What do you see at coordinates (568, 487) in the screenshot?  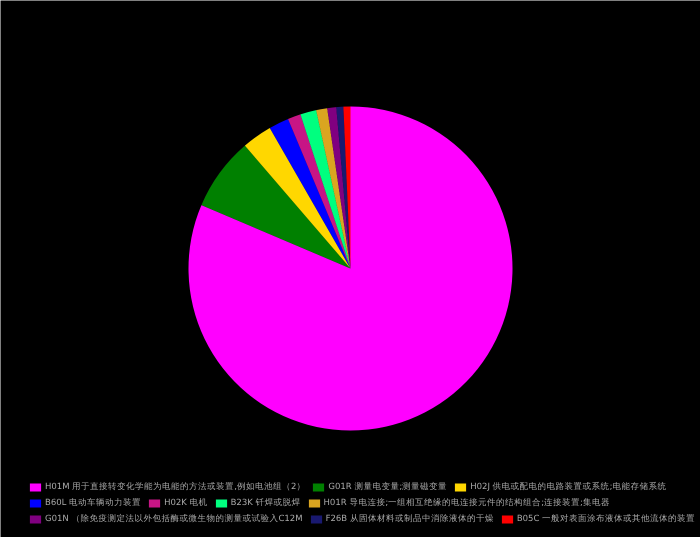 I see `legend-label: H02J 供电或配电的电路装置或系统;电能存储系统` at bounding box center [568, 487].